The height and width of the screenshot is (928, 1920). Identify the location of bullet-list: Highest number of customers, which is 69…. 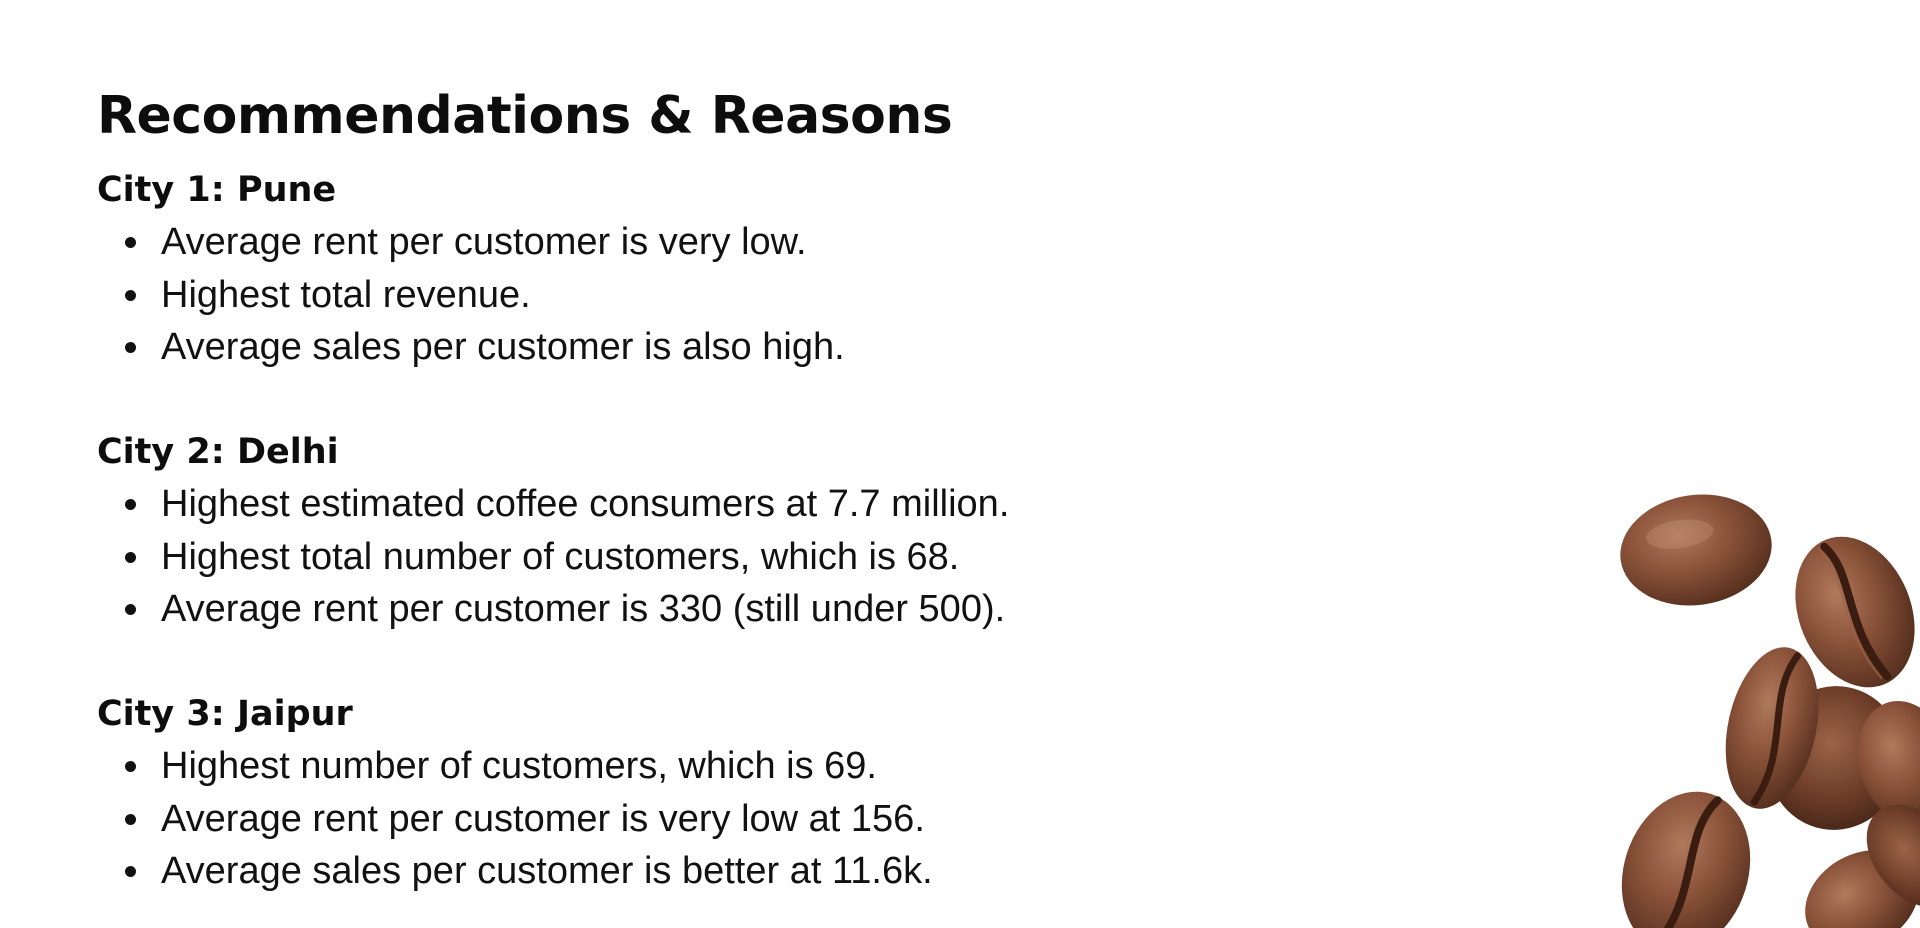
(515, 819).